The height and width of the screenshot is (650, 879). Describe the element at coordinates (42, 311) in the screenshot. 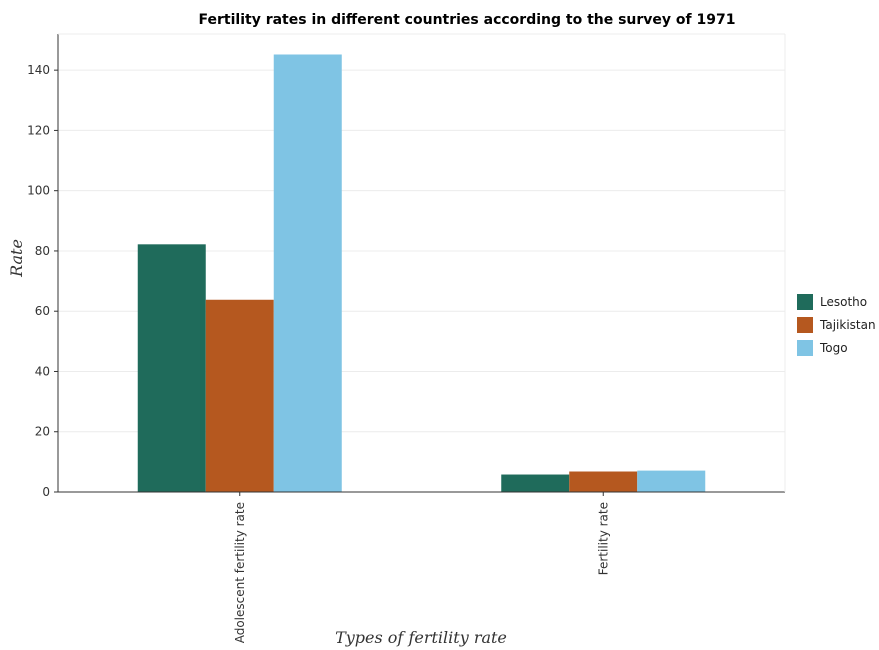

I see `y-tick-label: 60` at that location.